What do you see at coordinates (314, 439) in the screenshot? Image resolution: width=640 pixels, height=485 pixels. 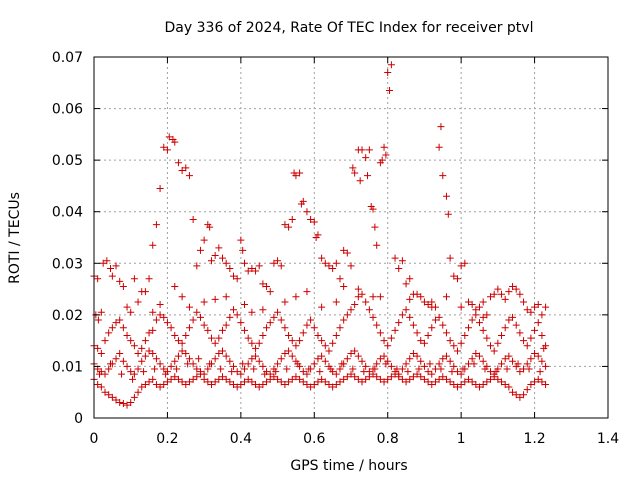 I see `x-tick-label: 0.6` at bounding box center [314, 439].